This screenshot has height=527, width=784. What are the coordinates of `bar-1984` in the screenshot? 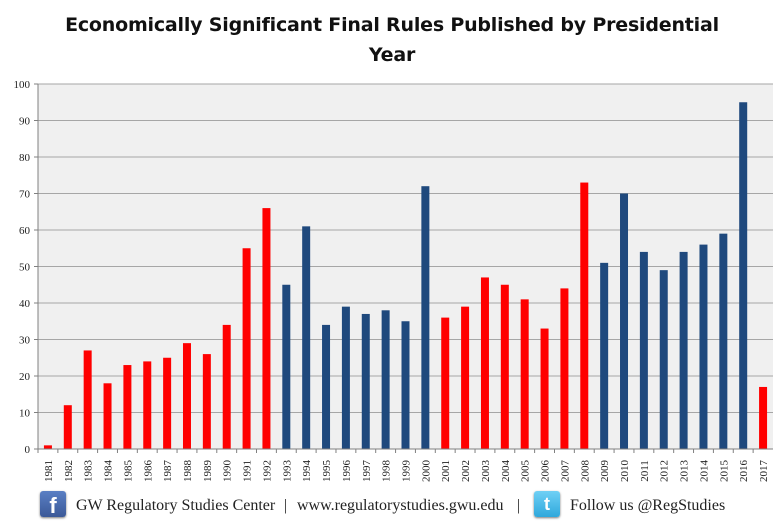 It's located at (107, 416).